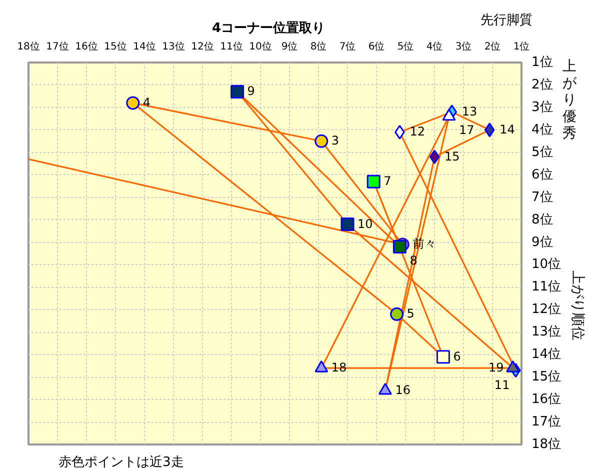  What do you see at coordinates (410, 313) in the screenshot?
I see `series-label: 5` at bounding box center [410, 313].